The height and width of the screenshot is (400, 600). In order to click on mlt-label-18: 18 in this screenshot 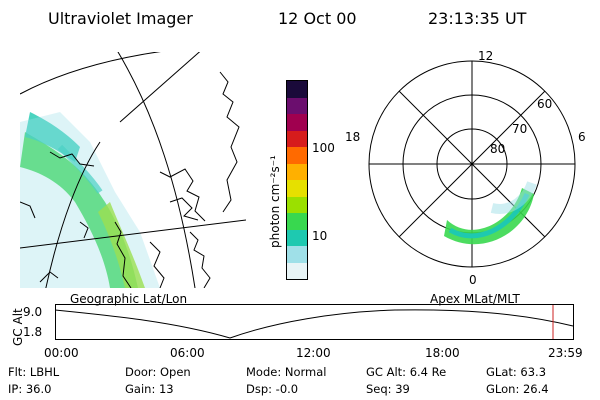, I will do `click(352, 137)`.